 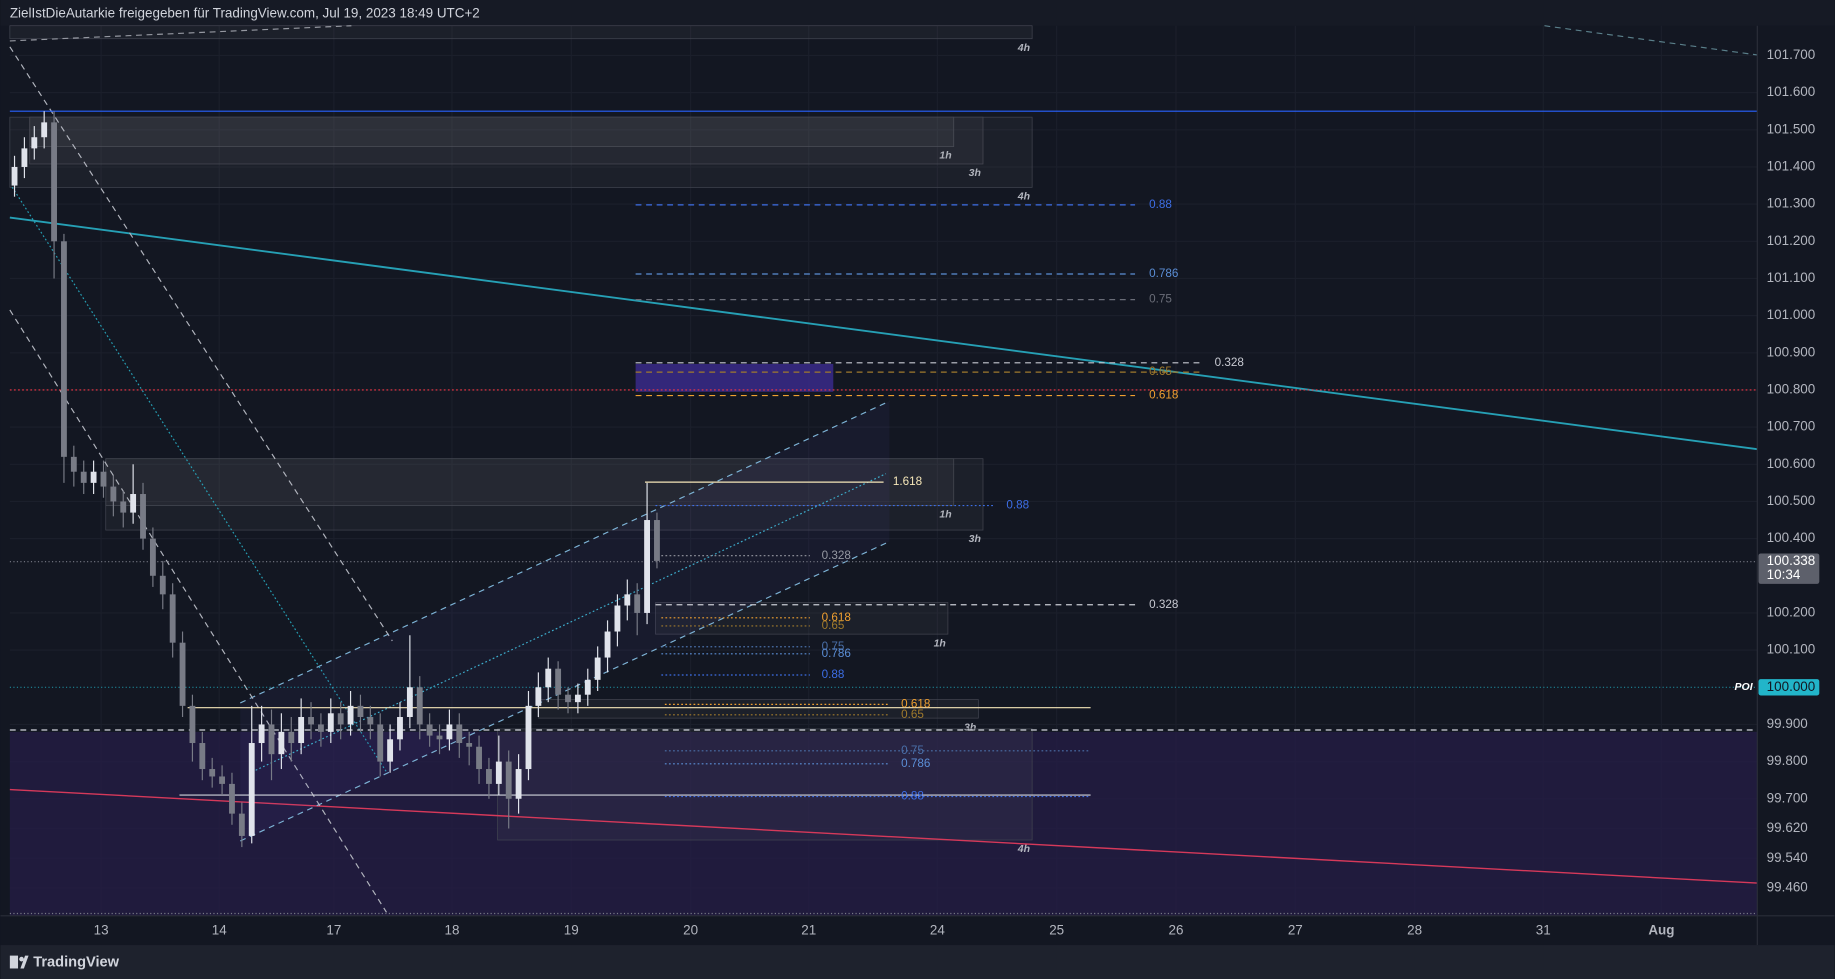 What do you see at coordinates (101, 930) in the screenshot?
I see `x-tick-label: 13` at bounding box center [101, 930].